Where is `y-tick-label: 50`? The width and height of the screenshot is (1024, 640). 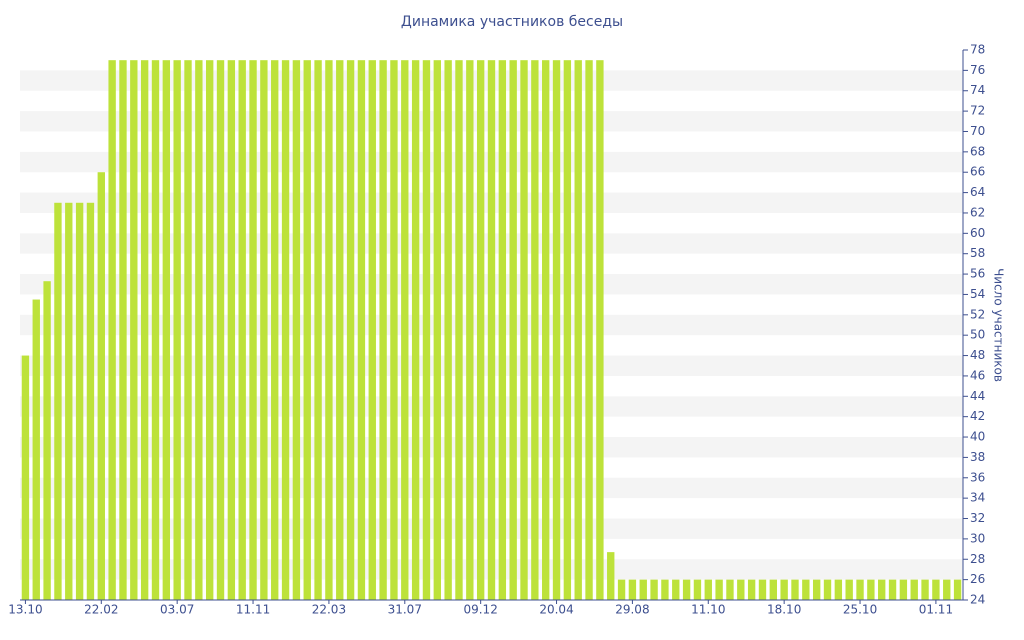 y-tick-label: 50 is located at coordinates (977, 335).